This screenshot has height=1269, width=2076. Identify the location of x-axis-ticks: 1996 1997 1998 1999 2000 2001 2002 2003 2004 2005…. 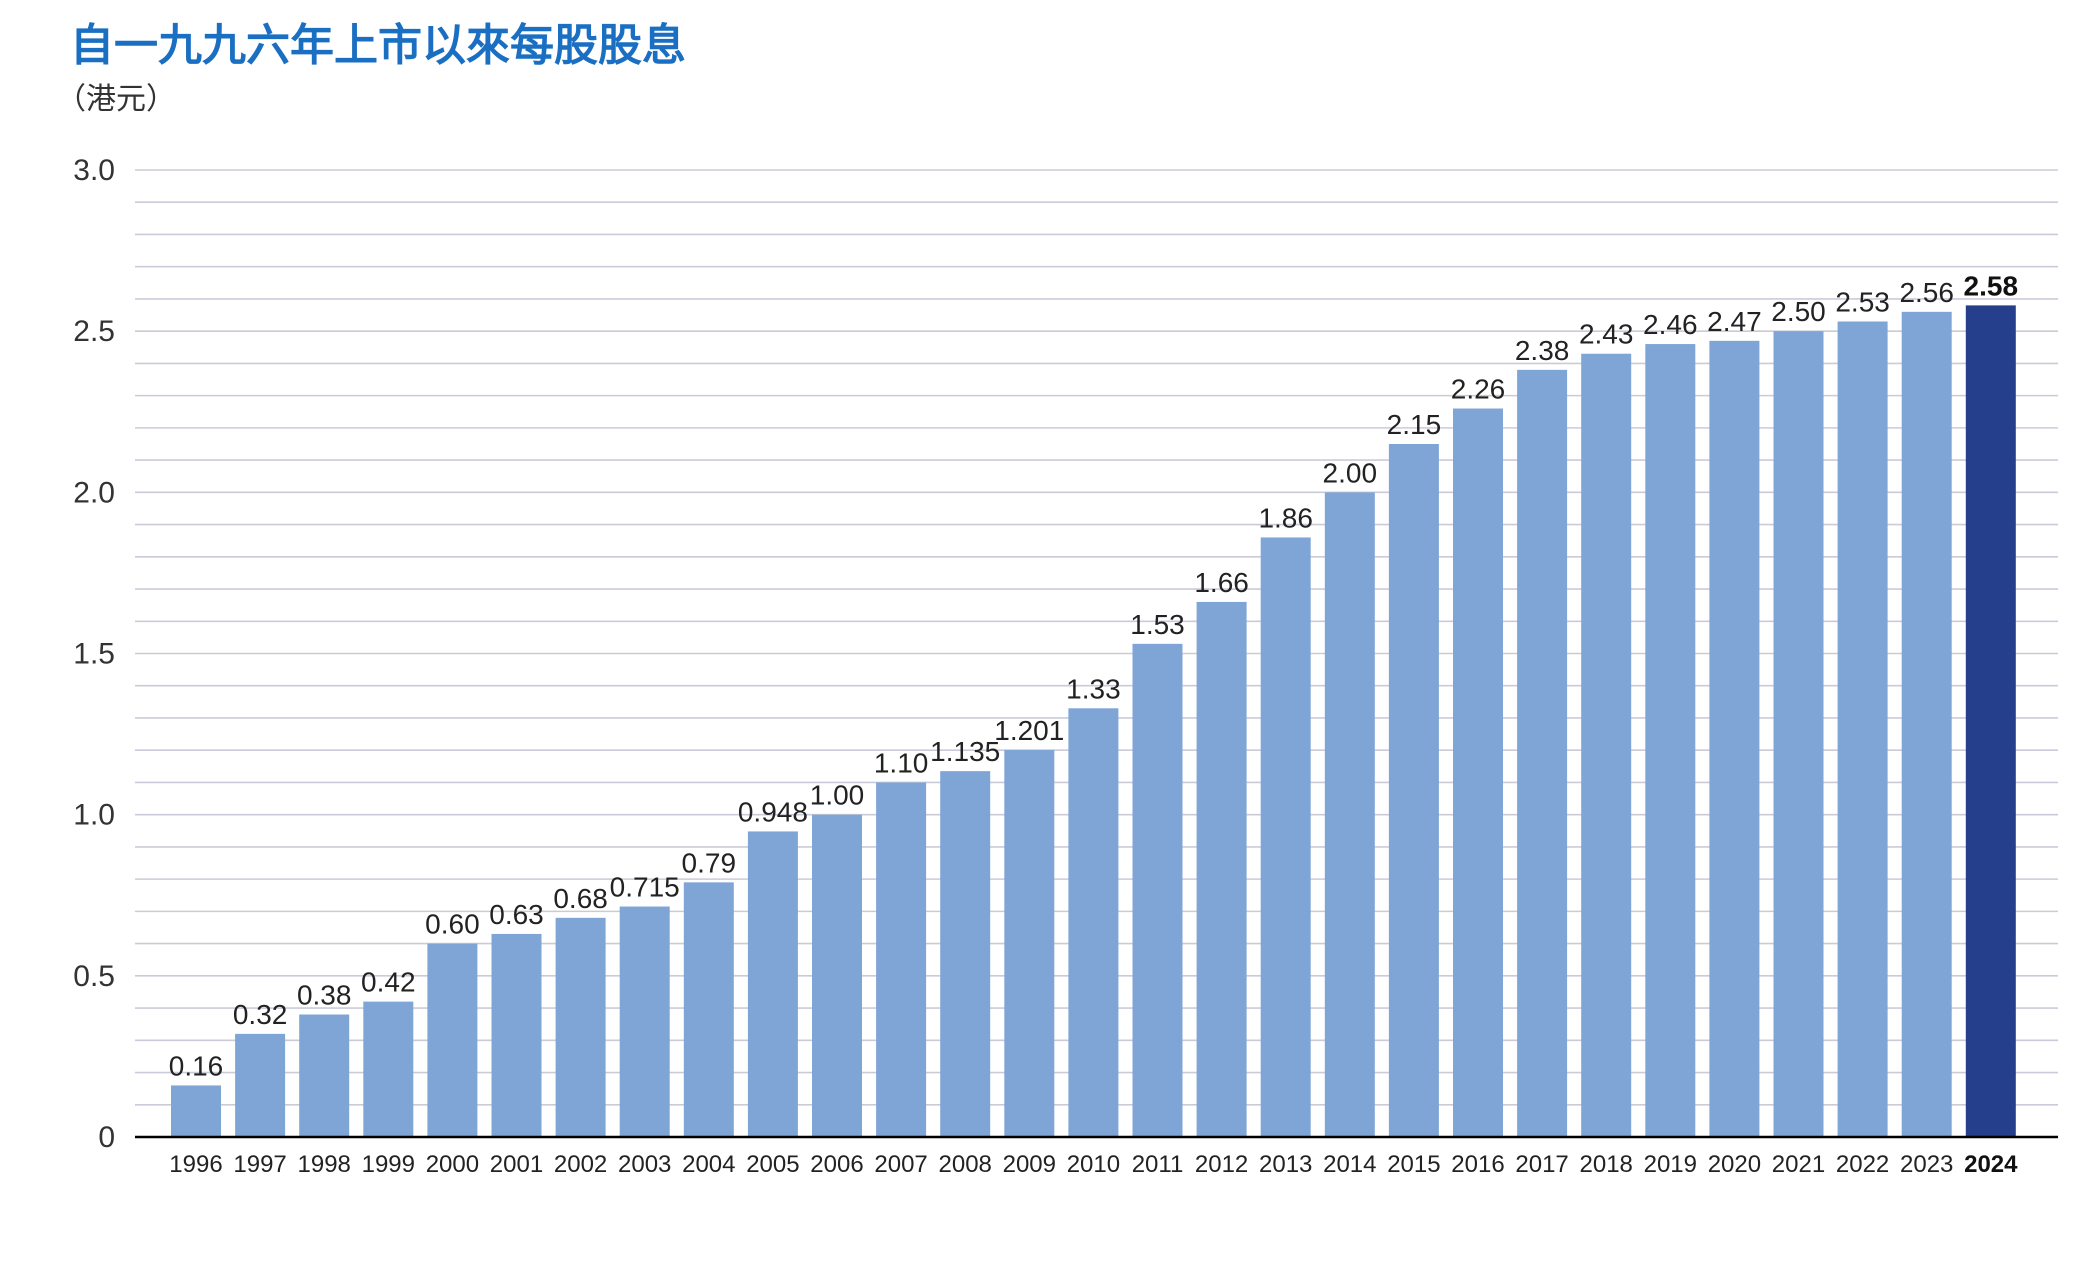
(1093, 1164).